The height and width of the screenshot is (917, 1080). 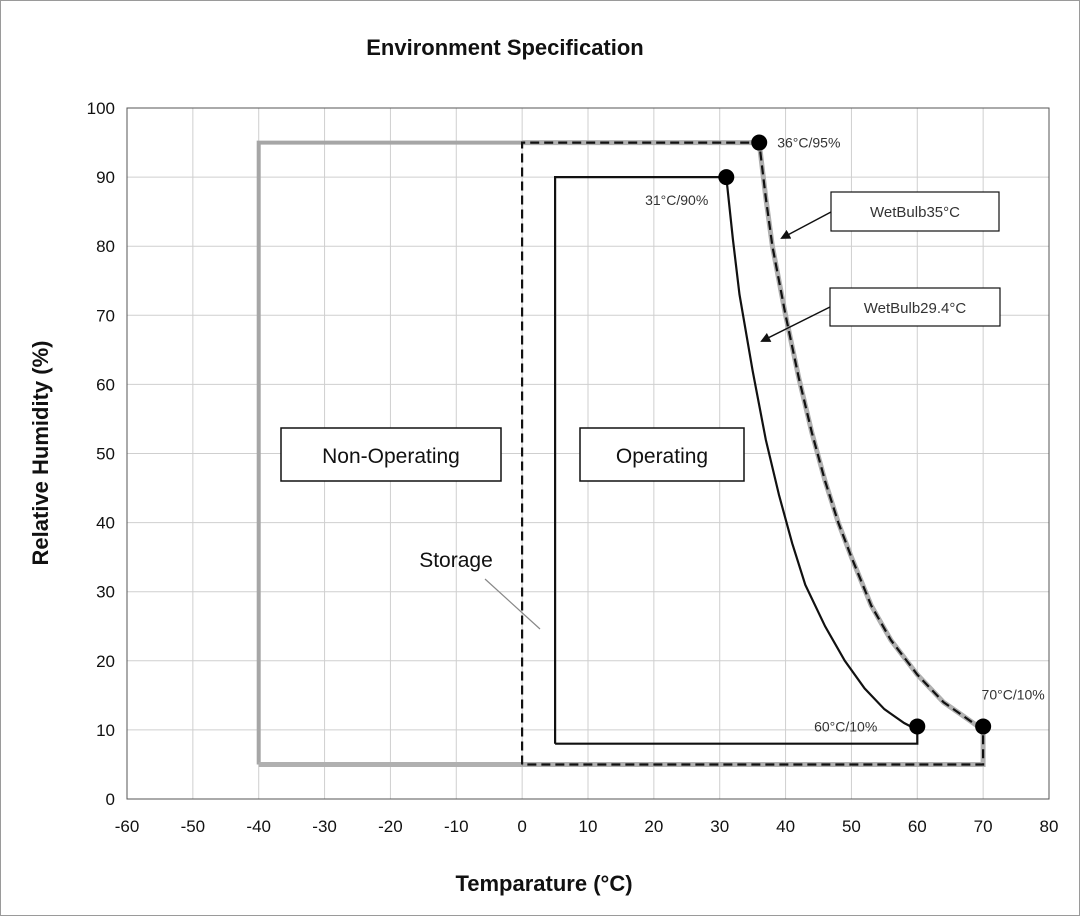 I want to click on y-axis-ticks: 0 10 20 30 40 50 60 70 80 90 100, so click(x=101, y=454).